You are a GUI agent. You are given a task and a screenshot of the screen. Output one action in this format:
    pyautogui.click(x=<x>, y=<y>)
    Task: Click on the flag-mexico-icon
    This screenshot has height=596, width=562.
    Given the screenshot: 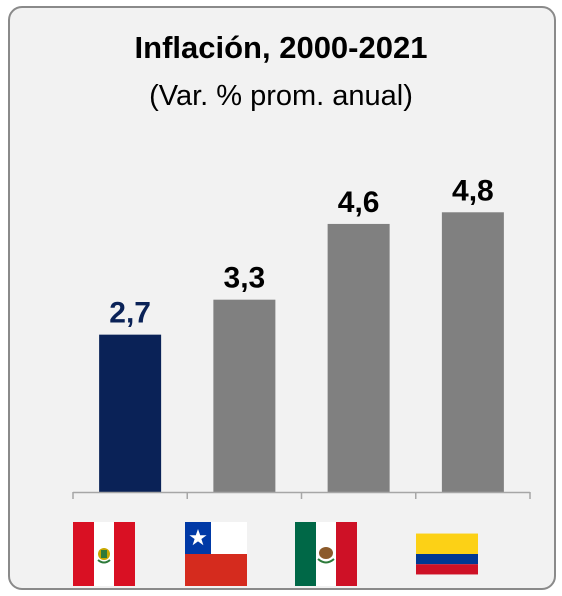 What is the action you would take?
    pyautogui.click(x=326, y=554)
    